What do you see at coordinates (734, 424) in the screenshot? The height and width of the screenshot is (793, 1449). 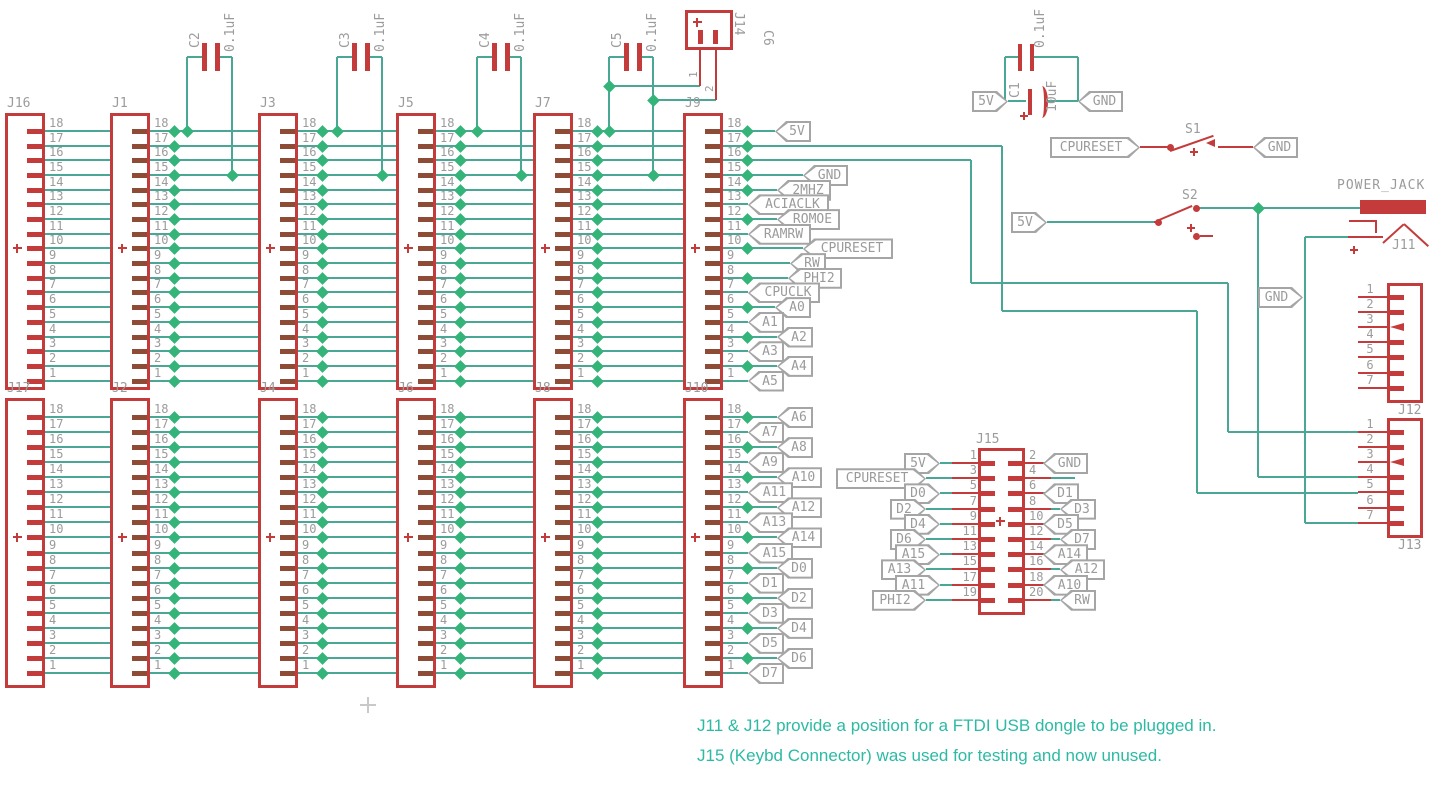 I see `pin-number: 17` at bounding box center [734, 424].